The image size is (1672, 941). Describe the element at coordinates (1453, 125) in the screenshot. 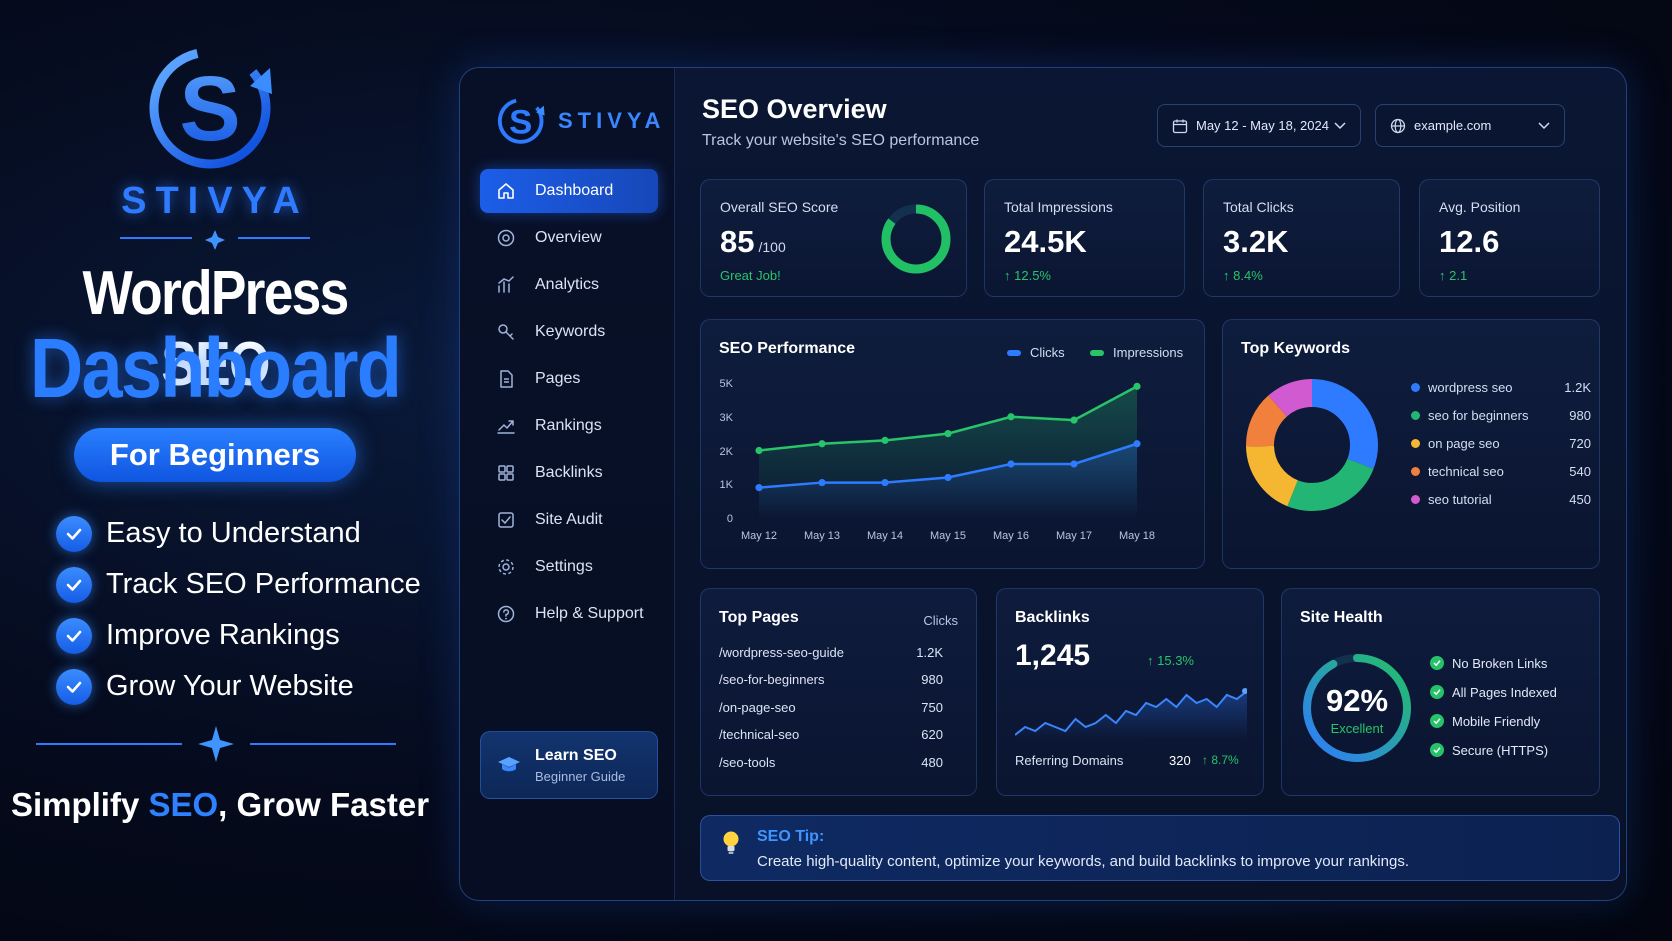

I see `site-value: example.com` at that location.